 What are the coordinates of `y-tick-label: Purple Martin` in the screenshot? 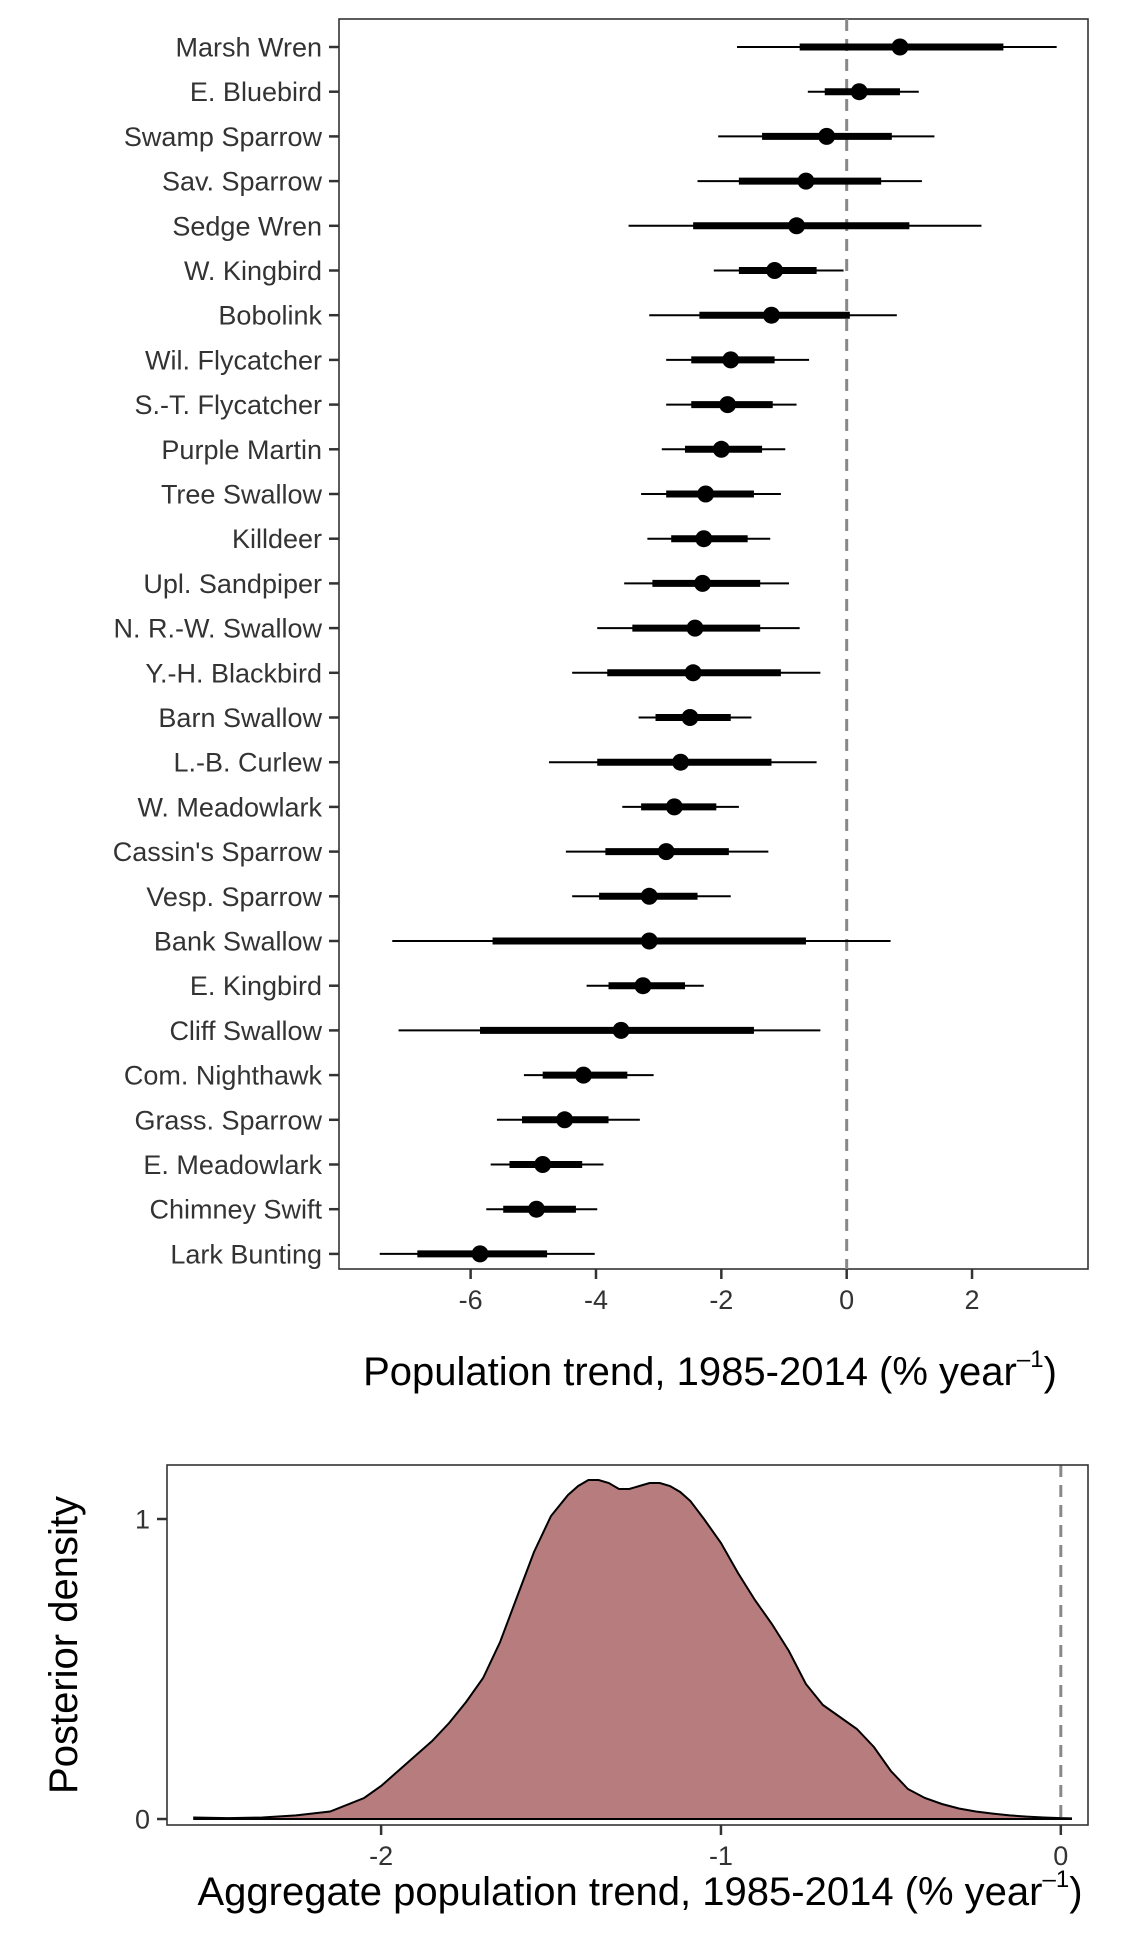 It's located at (241, 450).